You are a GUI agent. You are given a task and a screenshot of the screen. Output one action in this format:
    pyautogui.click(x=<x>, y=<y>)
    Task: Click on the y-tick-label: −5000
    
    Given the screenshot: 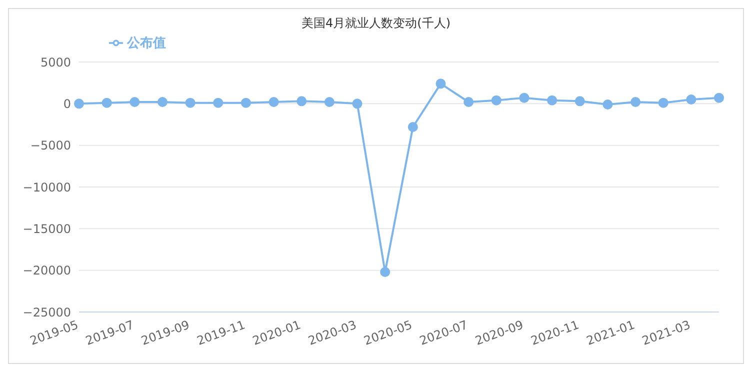 What is the action you would take?
    pyautogui.click(x=50, y=145)
    